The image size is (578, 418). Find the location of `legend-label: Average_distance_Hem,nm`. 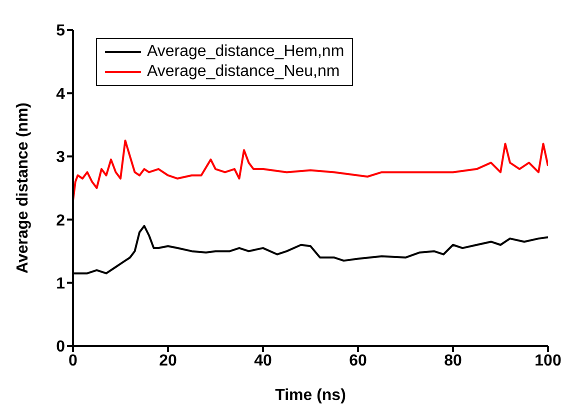

legend-label: Average_distance_Hem,nm is located at coordinates (245, 52).